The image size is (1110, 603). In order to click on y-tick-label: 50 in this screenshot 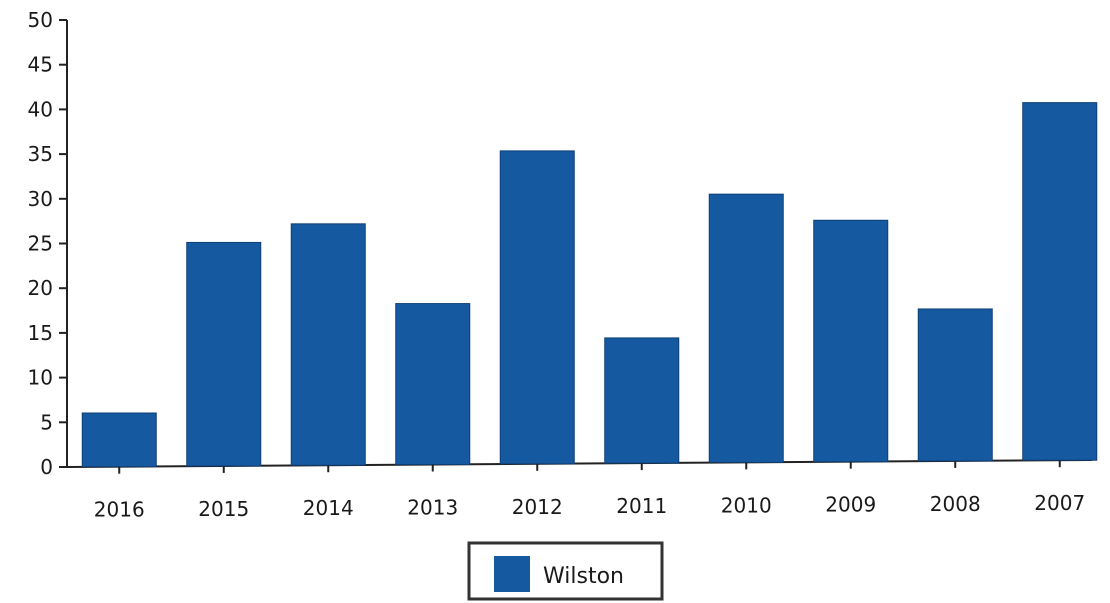, I will do `click(40, 20)`.